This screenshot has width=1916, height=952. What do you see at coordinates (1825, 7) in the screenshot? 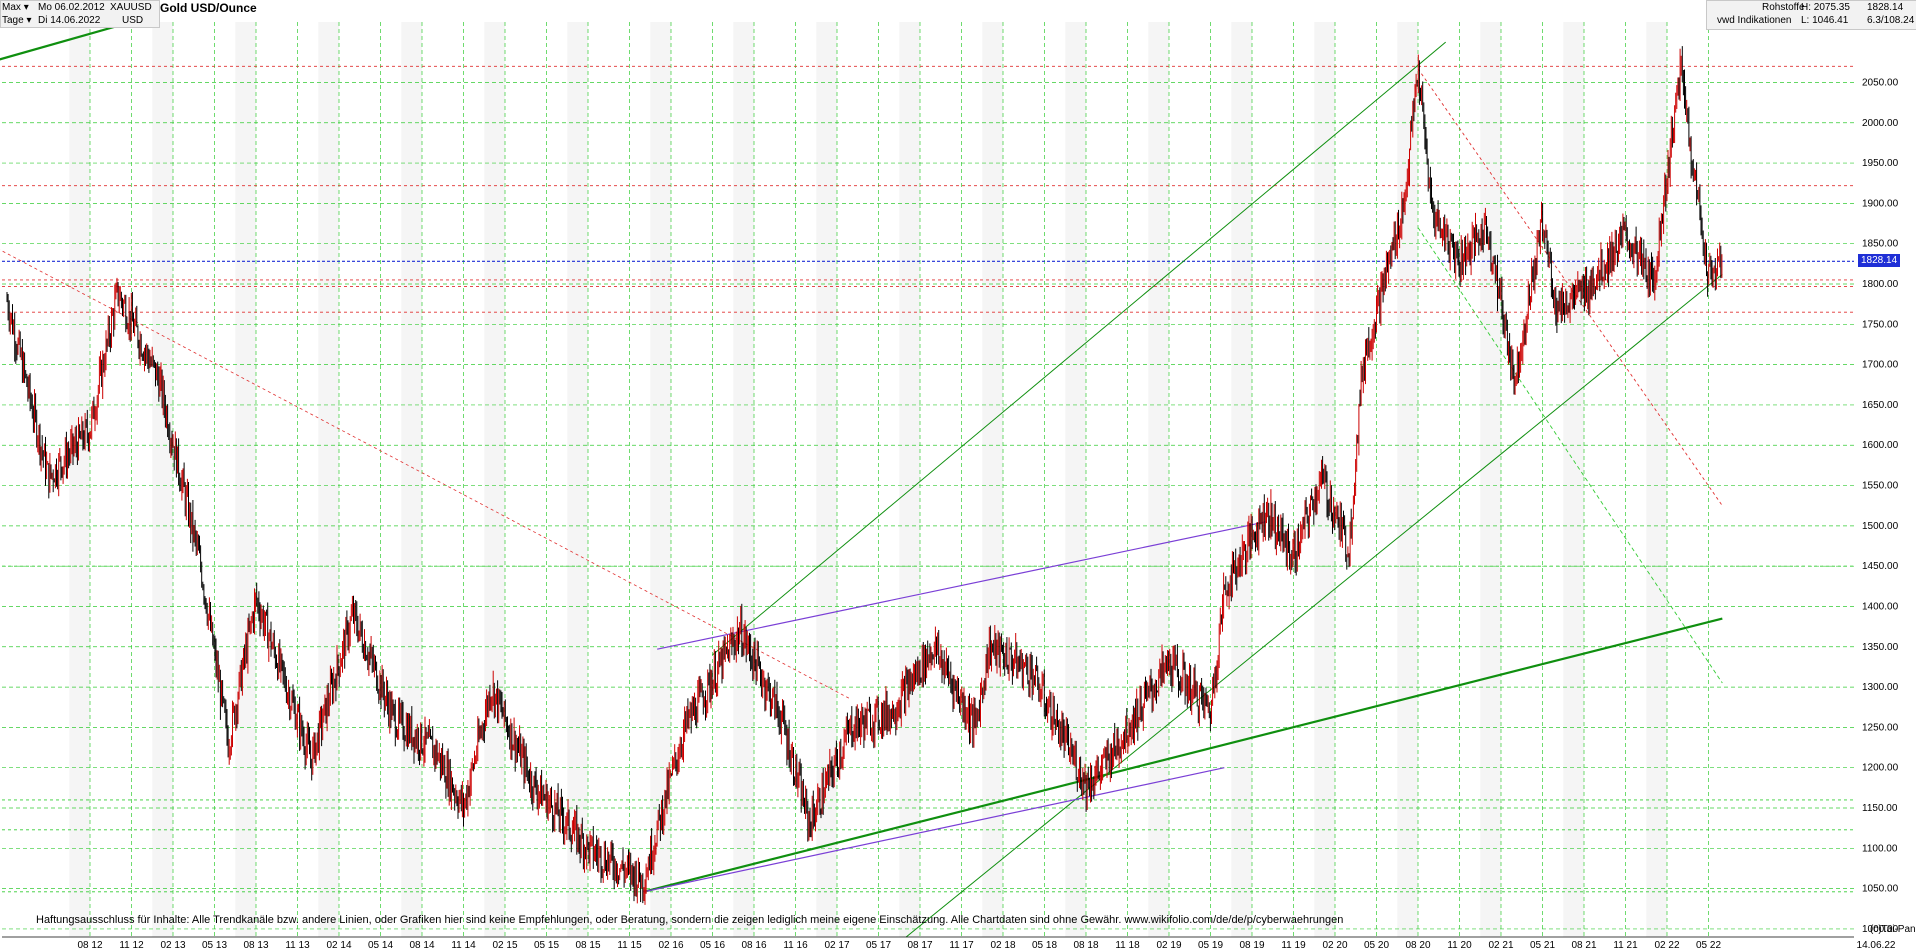
I see `high-value: H: 2075.35` at bounding box center [1825, 7].